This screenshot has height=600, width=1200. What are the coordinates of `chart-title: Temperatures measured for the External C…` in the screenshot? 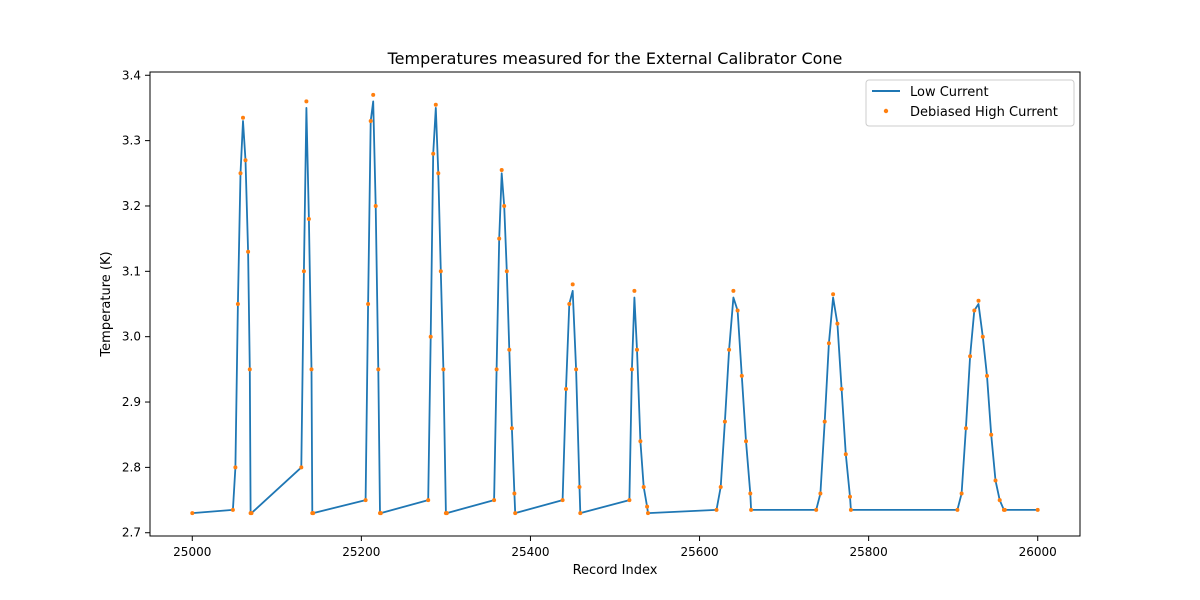 It's located at (615, 58).